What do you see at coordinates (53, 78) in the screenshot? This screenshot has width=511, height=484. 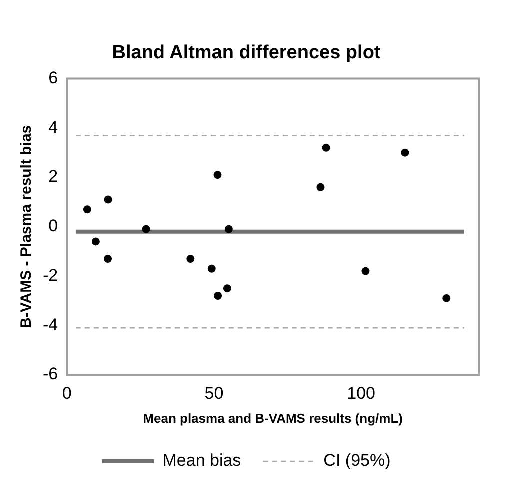 I see `y-tick-label: 6` at bounding box center [53, 78].